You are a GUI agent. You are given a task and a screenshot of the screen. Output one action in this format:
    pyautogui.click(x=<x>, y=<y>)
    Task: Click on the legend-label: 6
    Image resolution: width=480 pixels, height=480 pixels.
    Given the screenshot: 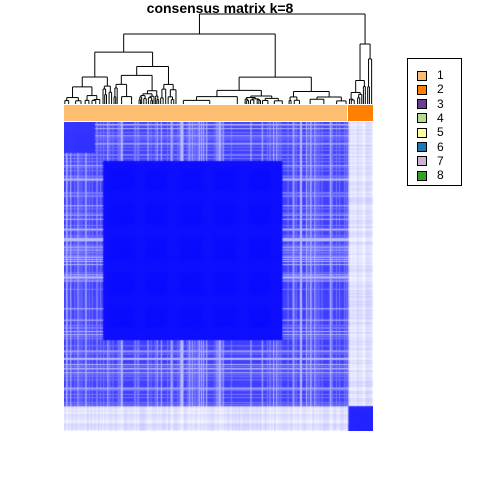 What is the action you would take?
    pyautogui.click(x=440, y=146)
    